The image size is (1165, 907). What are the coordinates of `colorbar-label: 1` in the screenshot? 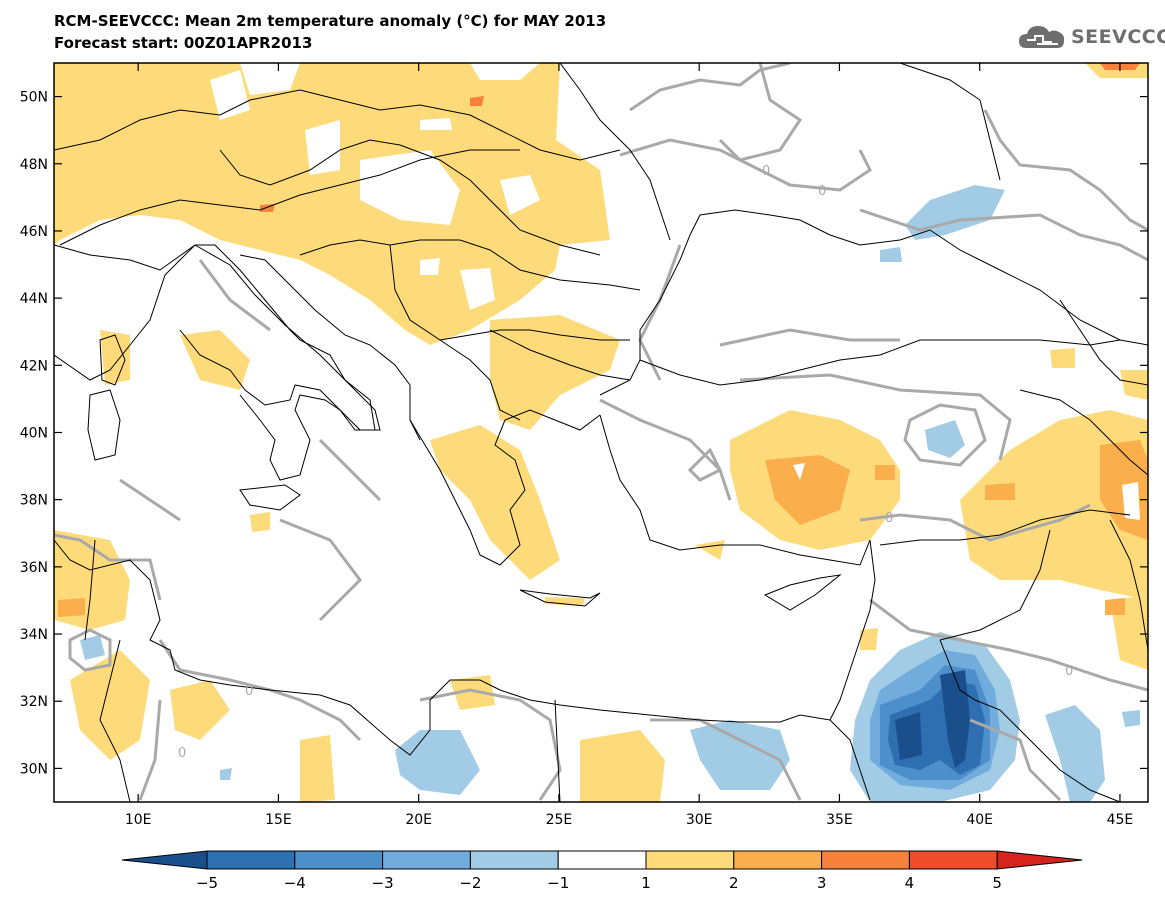 It's located at (646, 883).